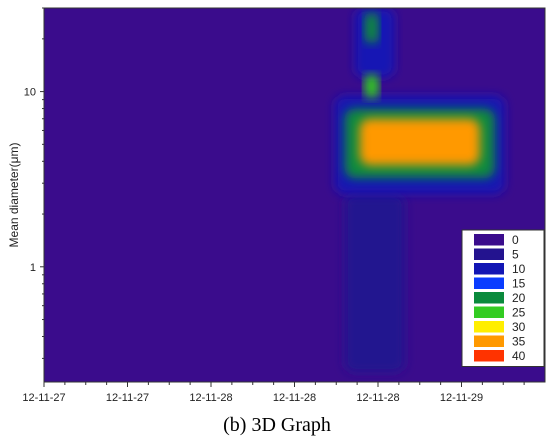  Describe the element at coordinates (30, 93) in the screenshot. I see `y-tick-label: 10` at that location.